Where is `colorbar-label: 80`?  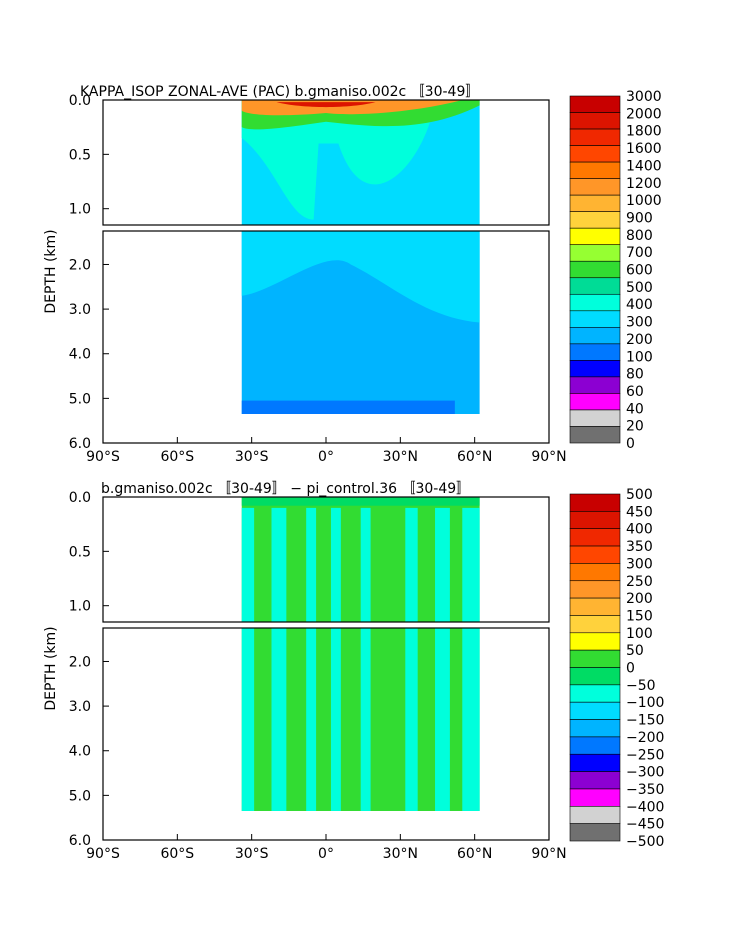 colorbar-label: 80 is located at coordinates (635, 375).